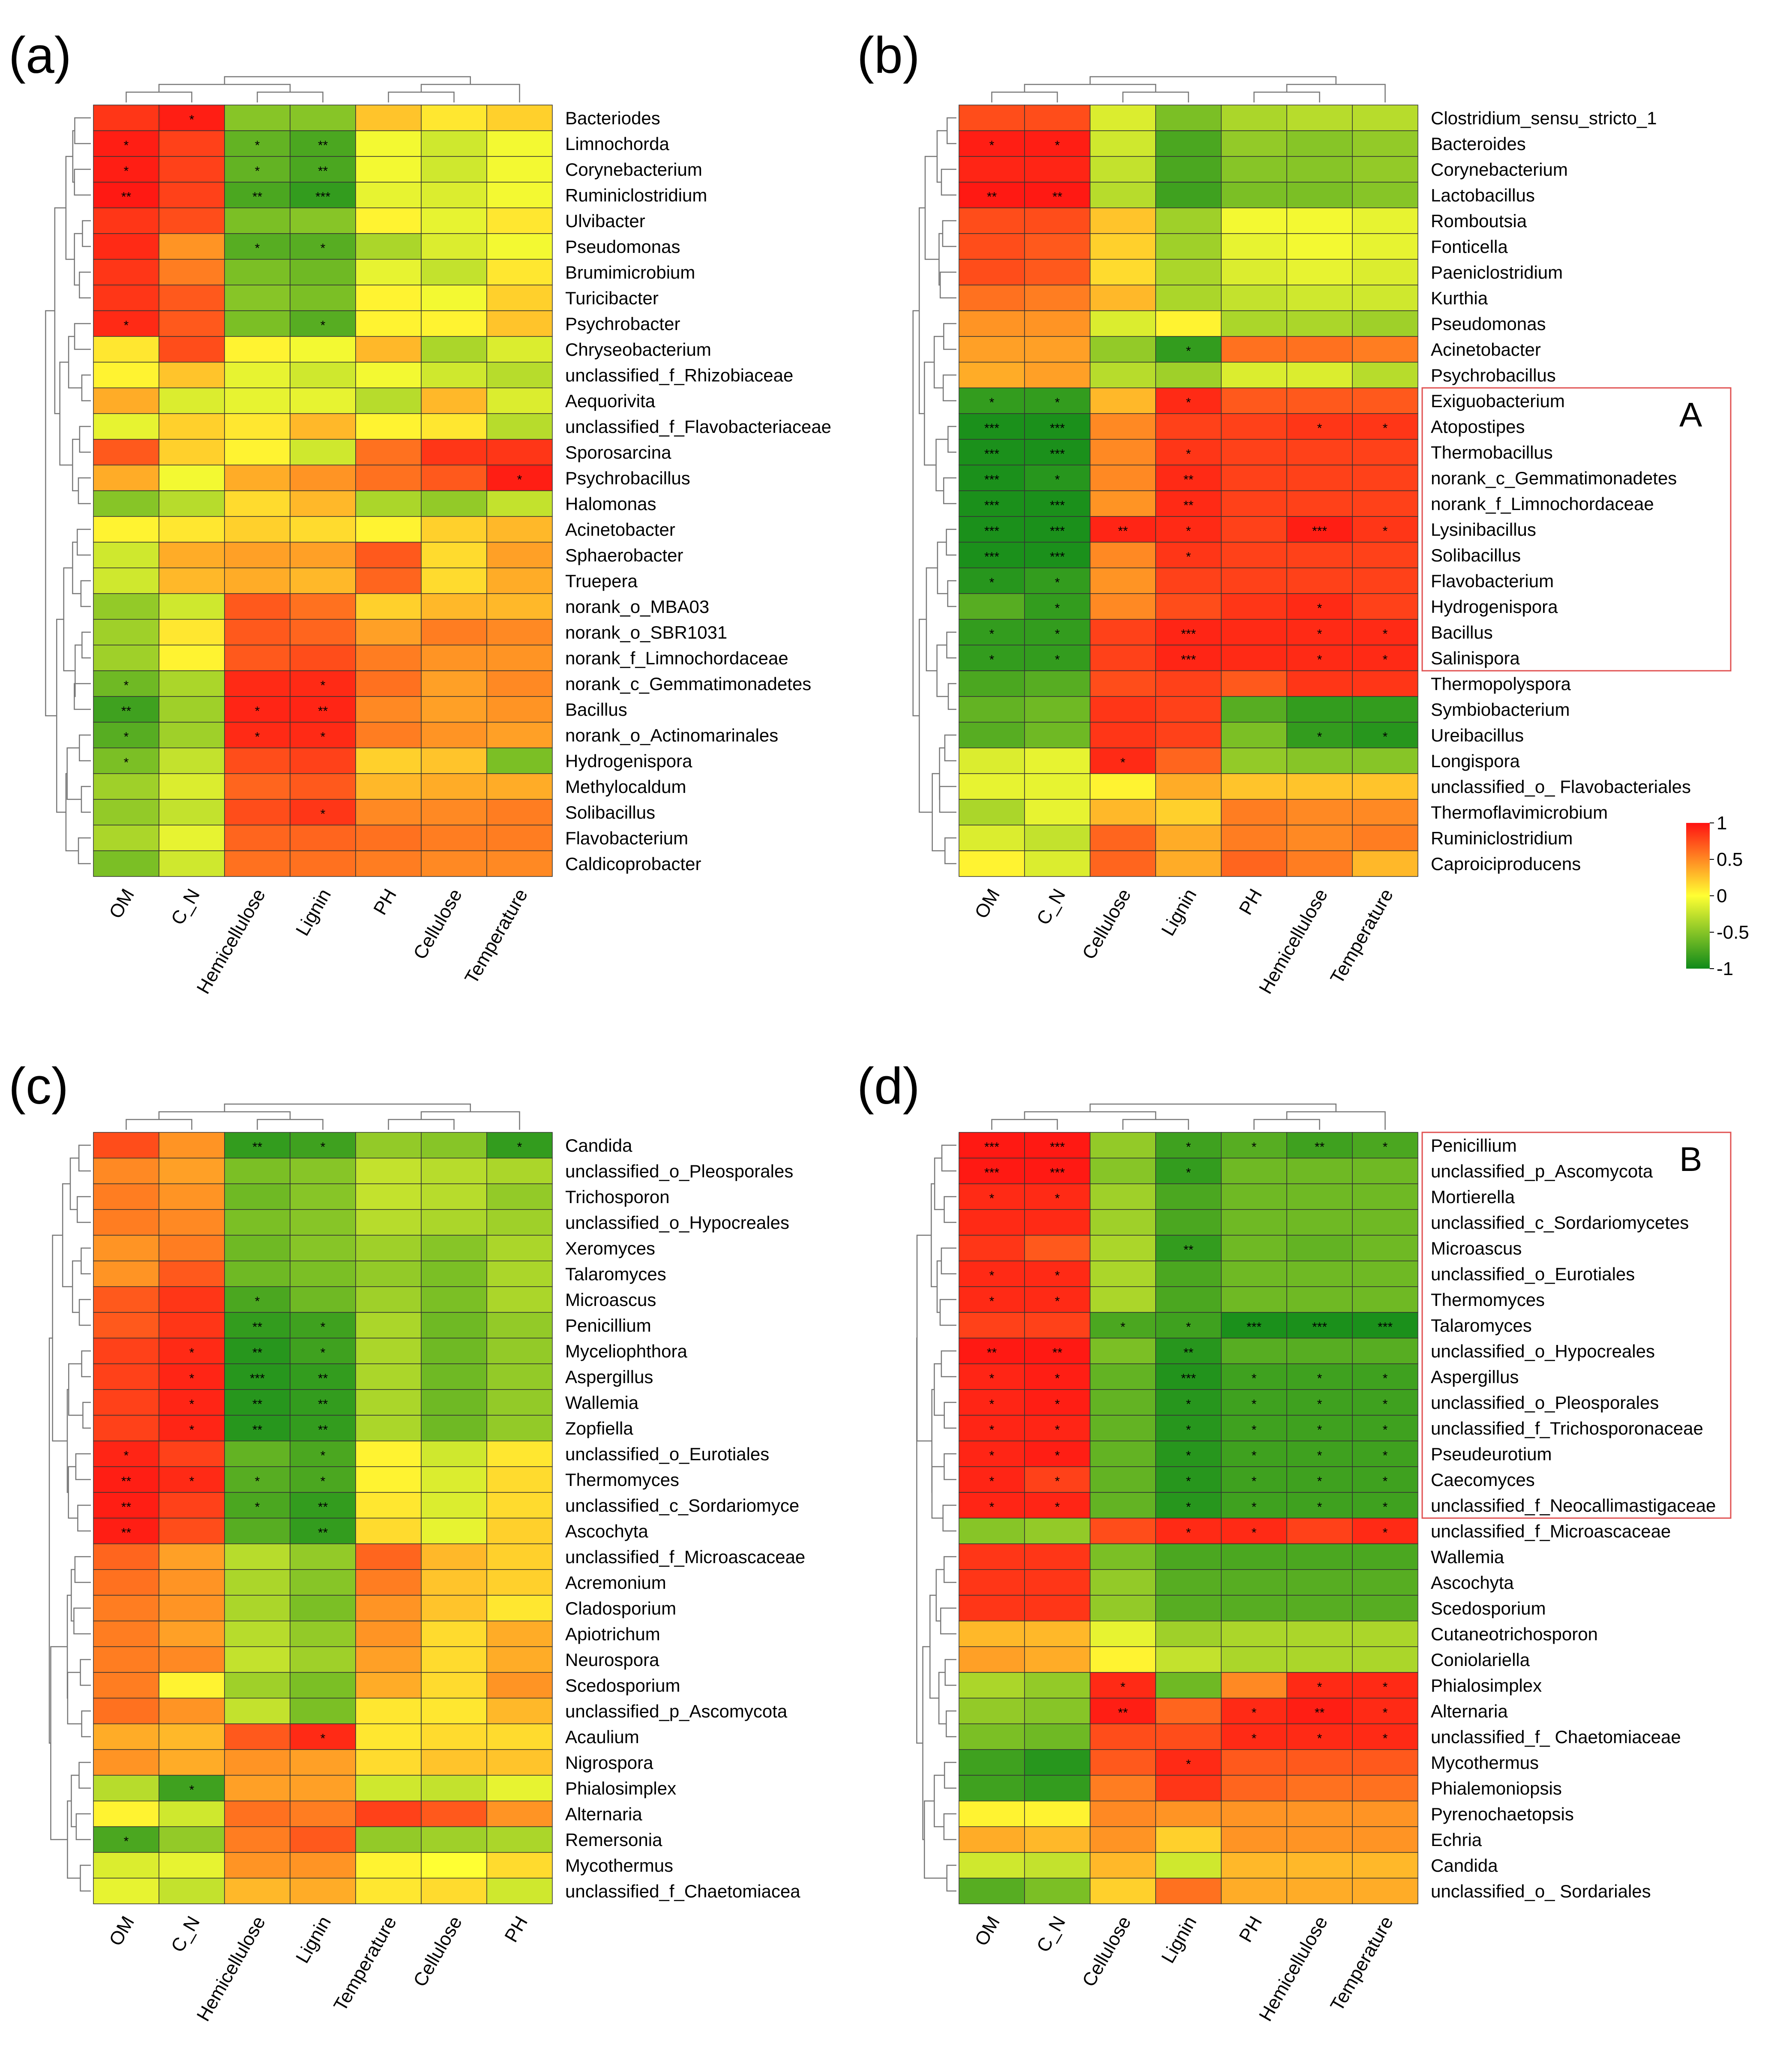  Describe the element at coordinates (1541, 1891) in the screenshot. I see `row-label: unclassified_o_ Sordariales` at that location.